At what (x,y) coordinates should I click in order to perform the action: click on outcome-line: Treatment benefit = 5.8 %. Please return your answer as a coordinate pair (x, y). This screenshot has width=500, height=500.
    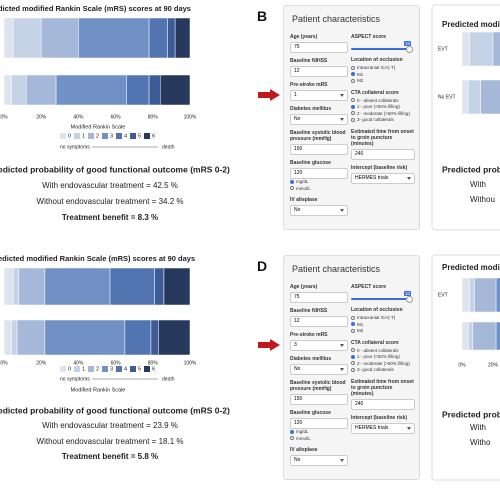
    Looking at the image, I should click on (110, 456).